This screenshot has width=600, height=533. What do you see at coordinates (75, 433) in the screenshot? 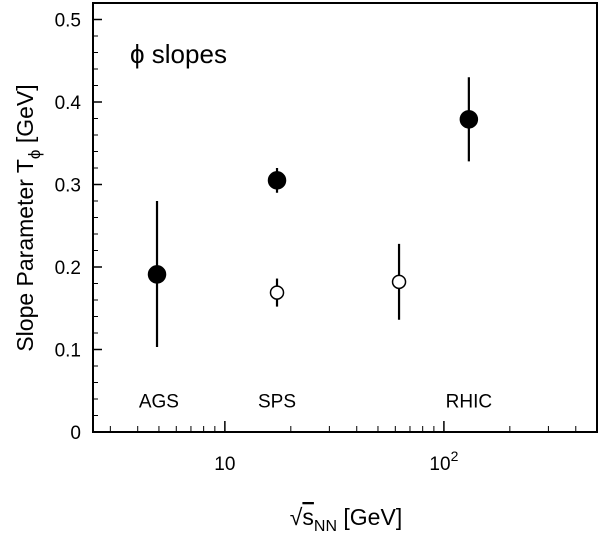
I see `y-tick-label: 0` at bounding box center [75, 433].